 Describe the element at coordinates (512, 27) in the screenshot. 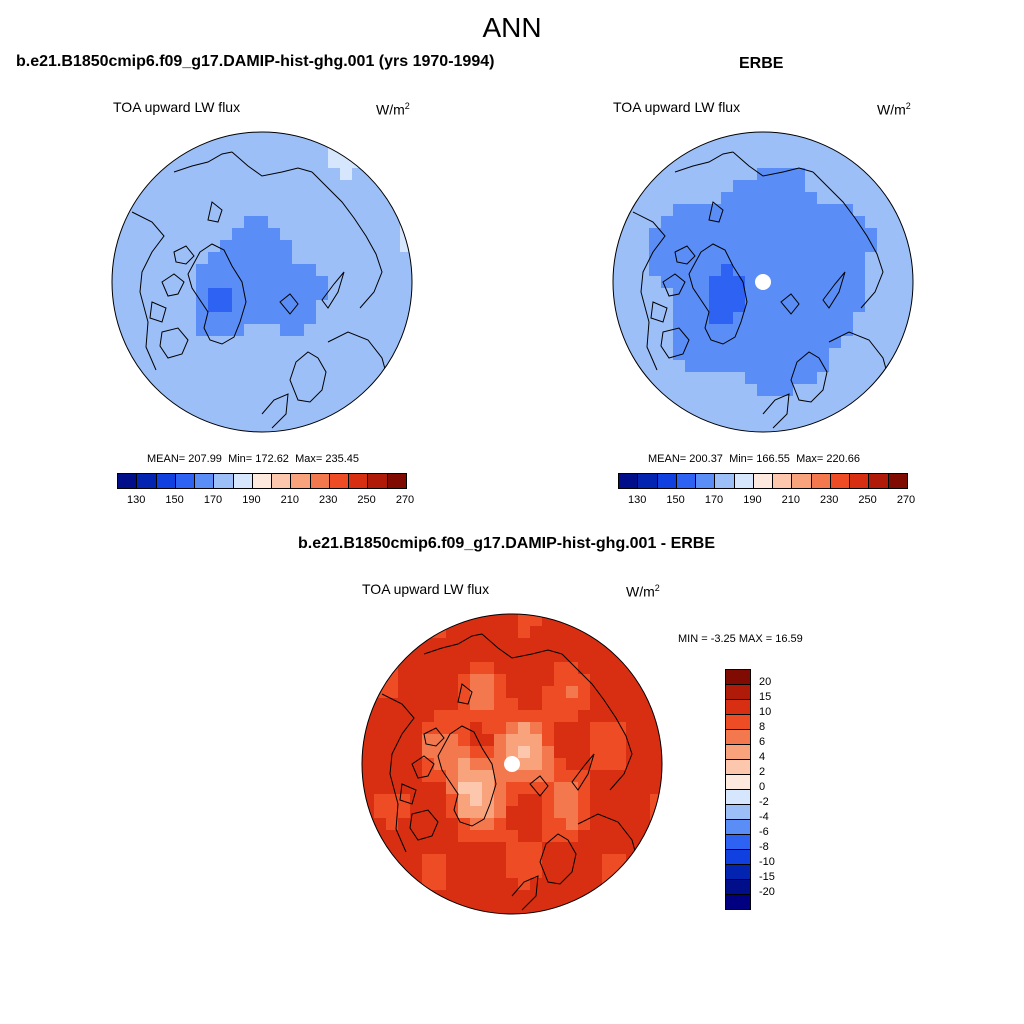

I see `figure-title: ANN` at that location.